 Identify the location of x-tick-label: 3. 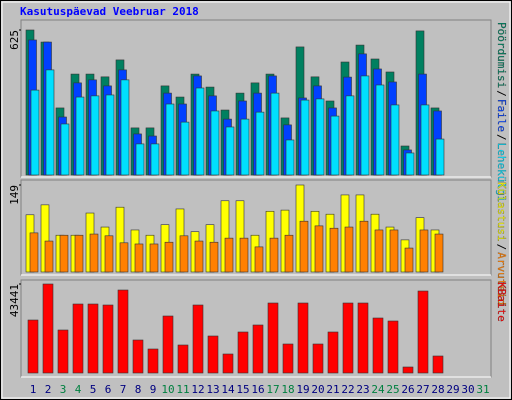
(63, 389).